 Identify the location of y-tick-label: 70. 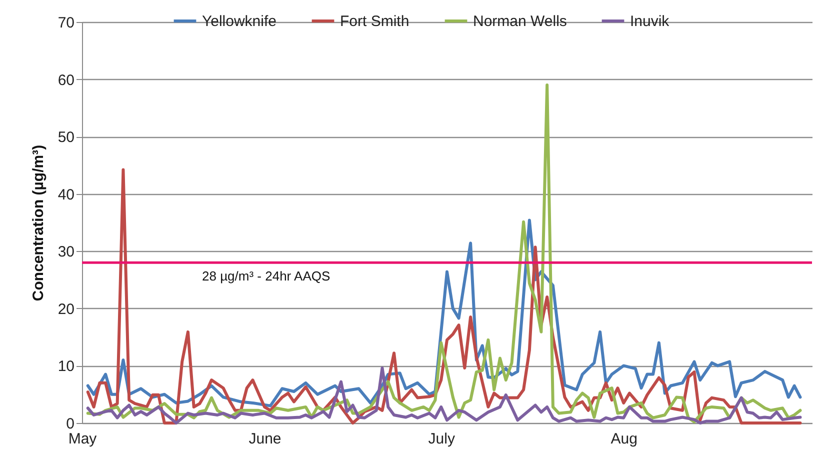
(66, 23).